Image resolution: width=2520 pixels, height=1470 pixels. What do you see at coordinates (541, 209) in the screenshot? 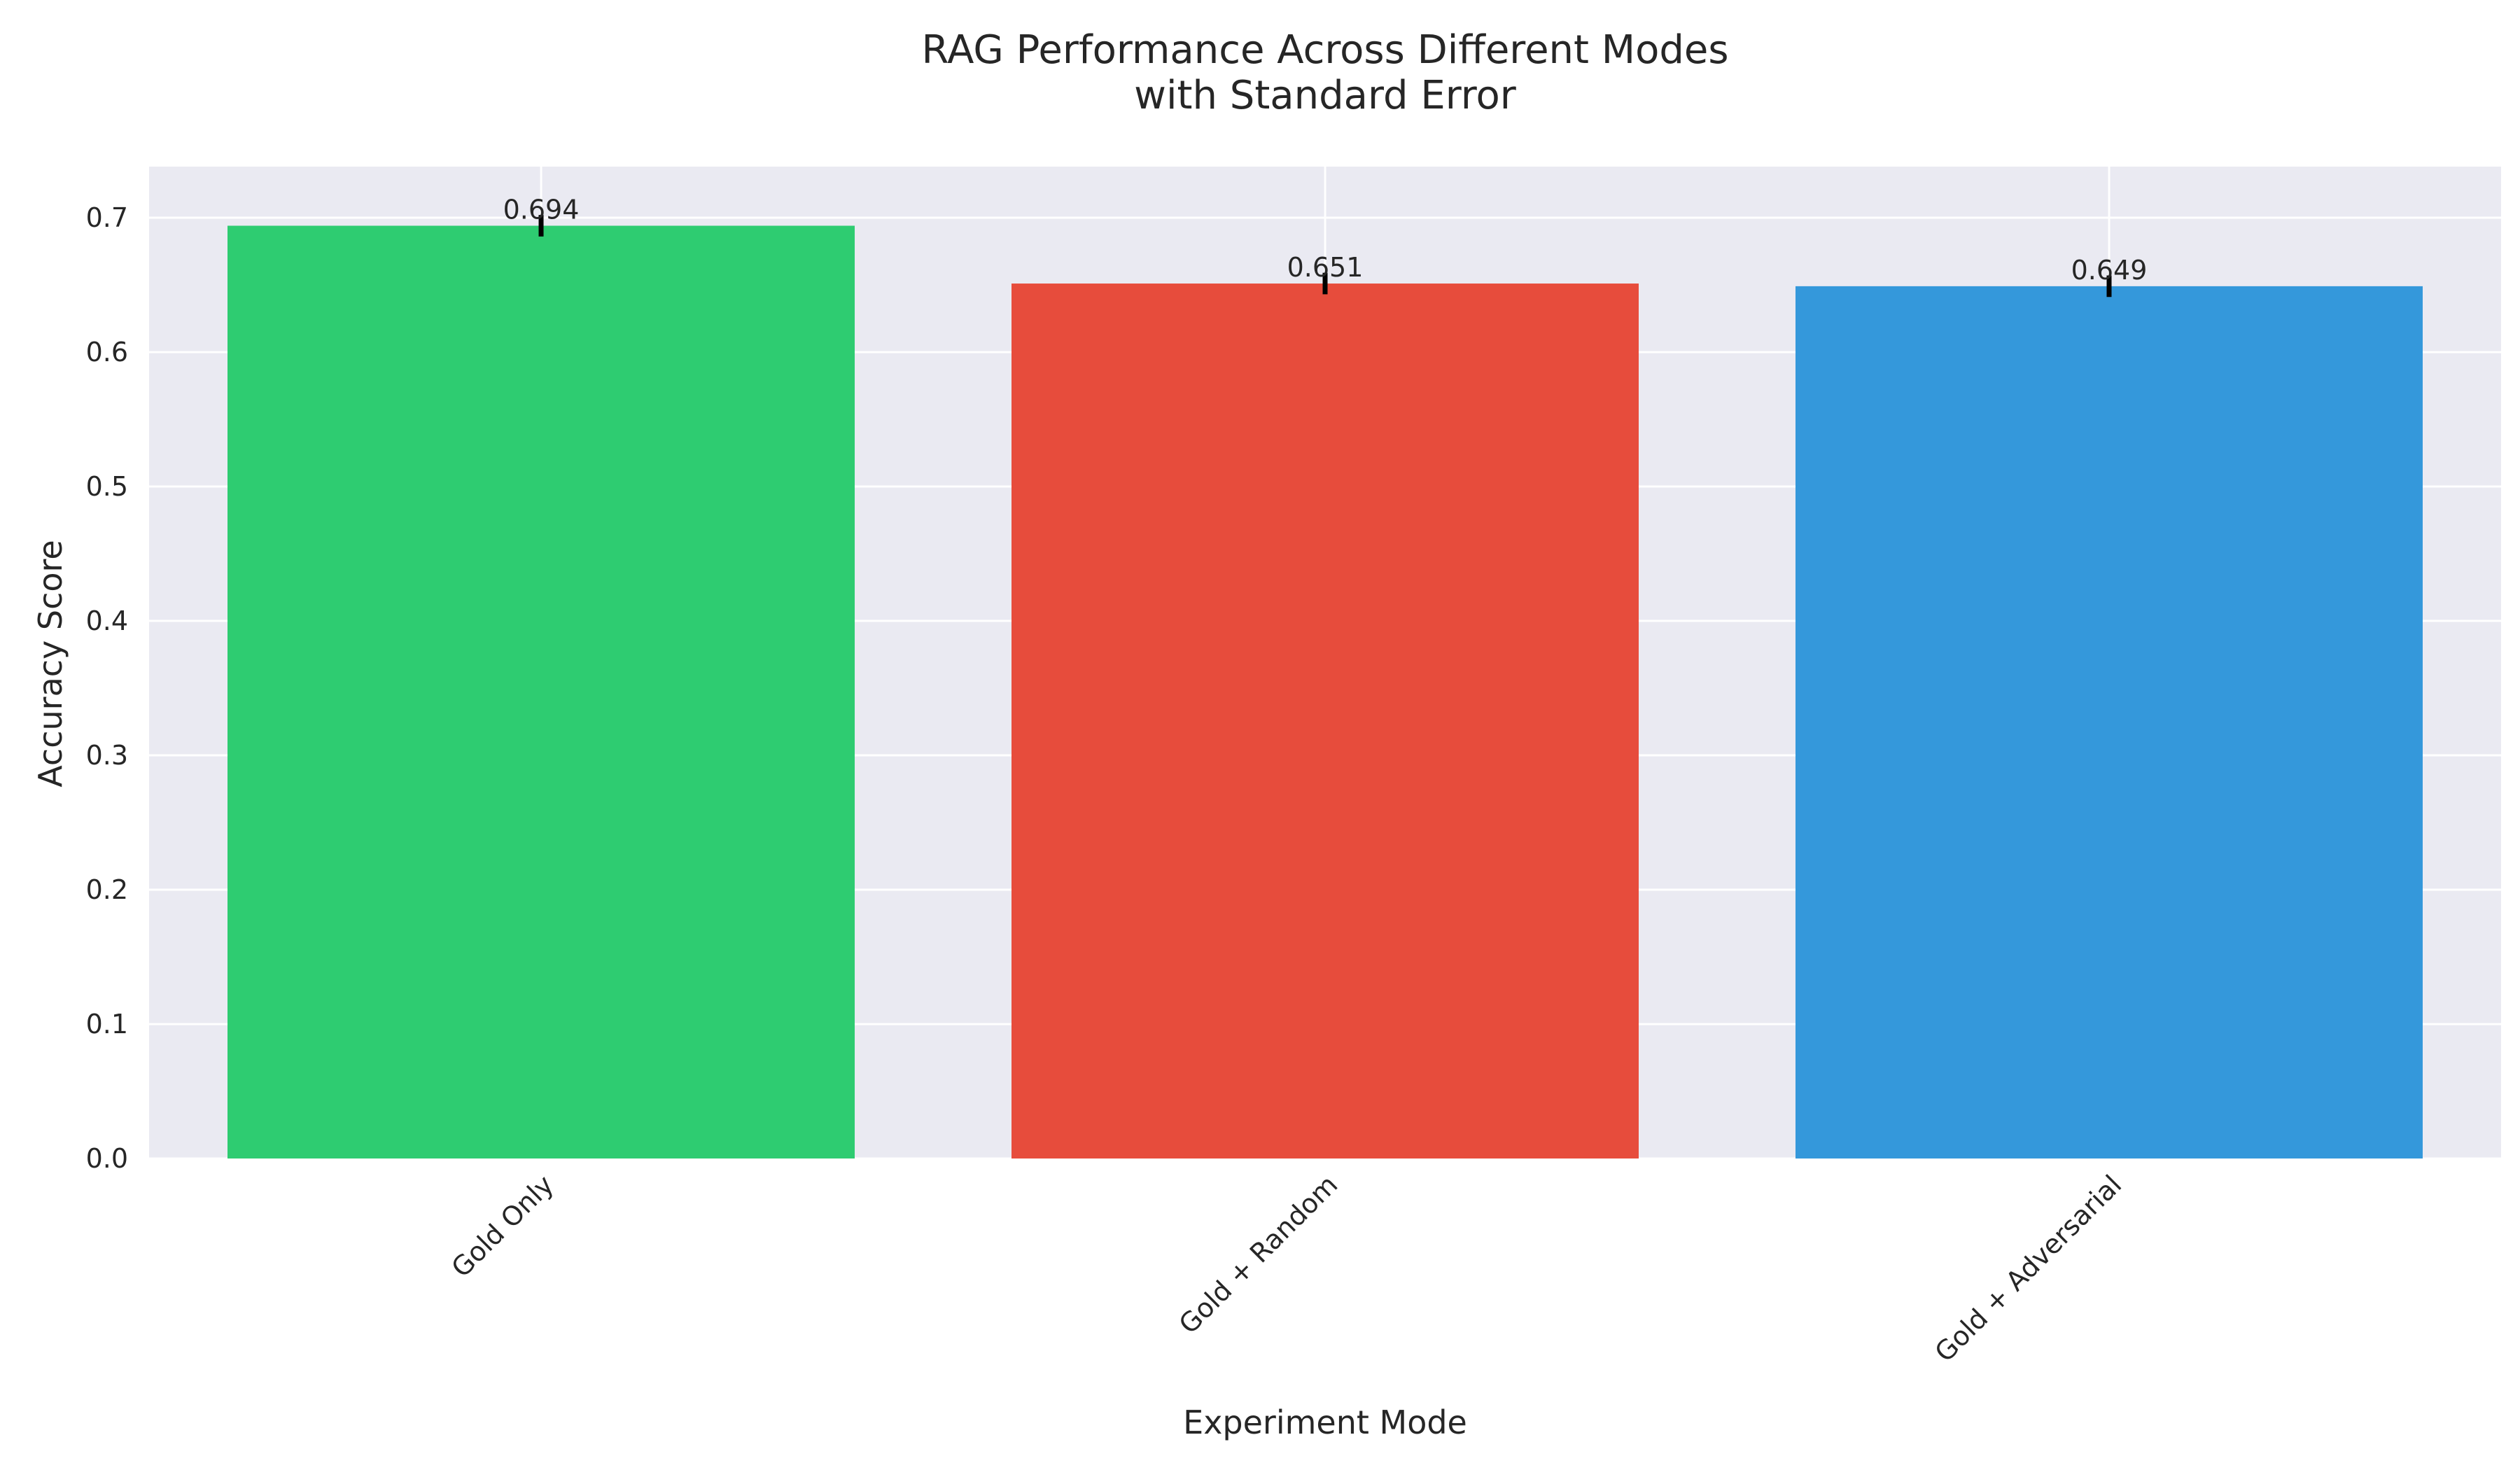
I see `data-label-0: 0.694` at bounding box center [541, 209].